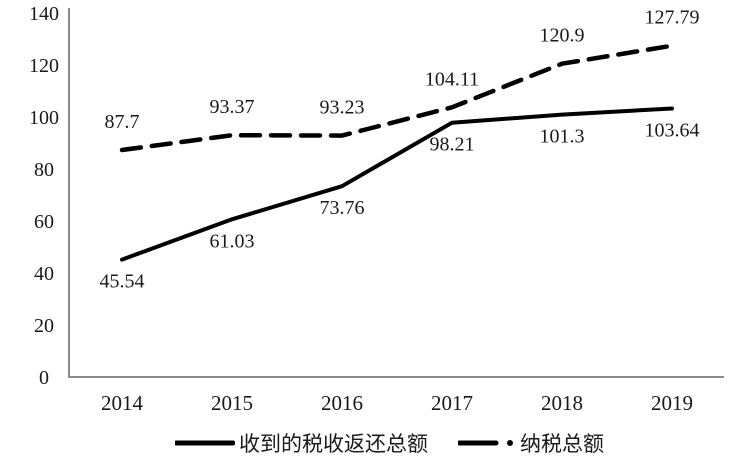 The image size is (732, 459). I want to click on chart-legend: 收到的税收返还总额 纳税总额, so click(389, 443).